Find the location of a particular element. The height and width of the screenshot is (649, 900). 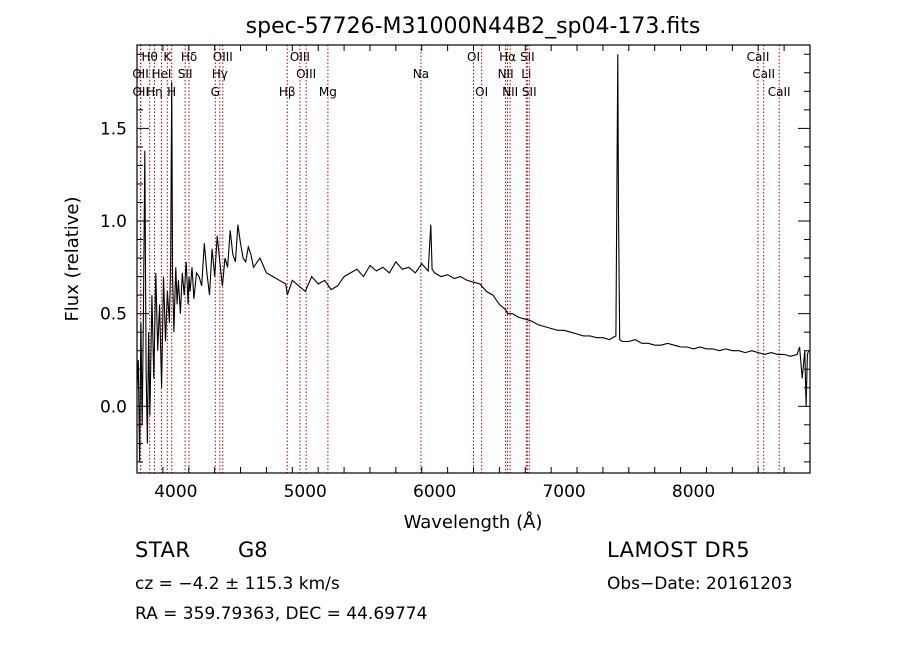

object-class: STAR is located at coordinates (163, 550).